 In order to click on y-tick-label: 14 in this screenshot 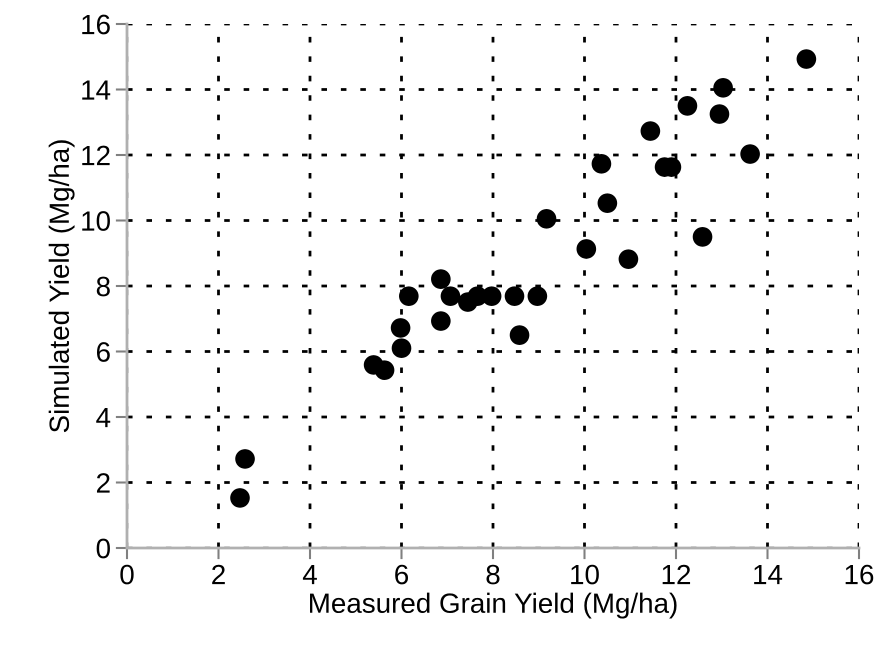, I will do `click(96, 90)`.